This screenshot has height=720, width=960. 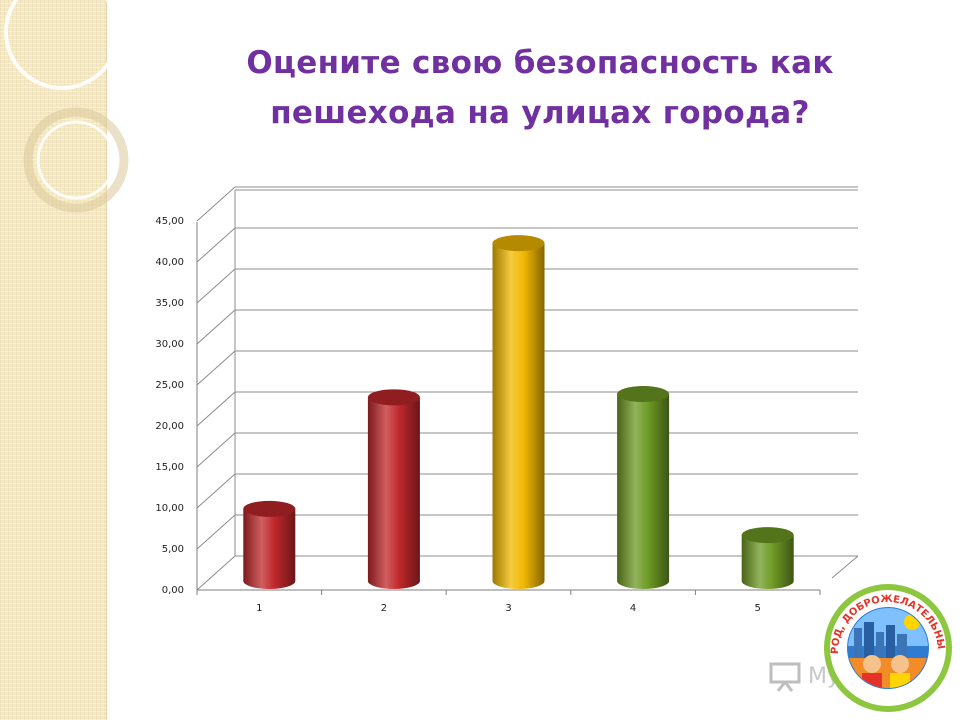 I want to click on y-tick-label: 15,00, so click(x=169, y=467).